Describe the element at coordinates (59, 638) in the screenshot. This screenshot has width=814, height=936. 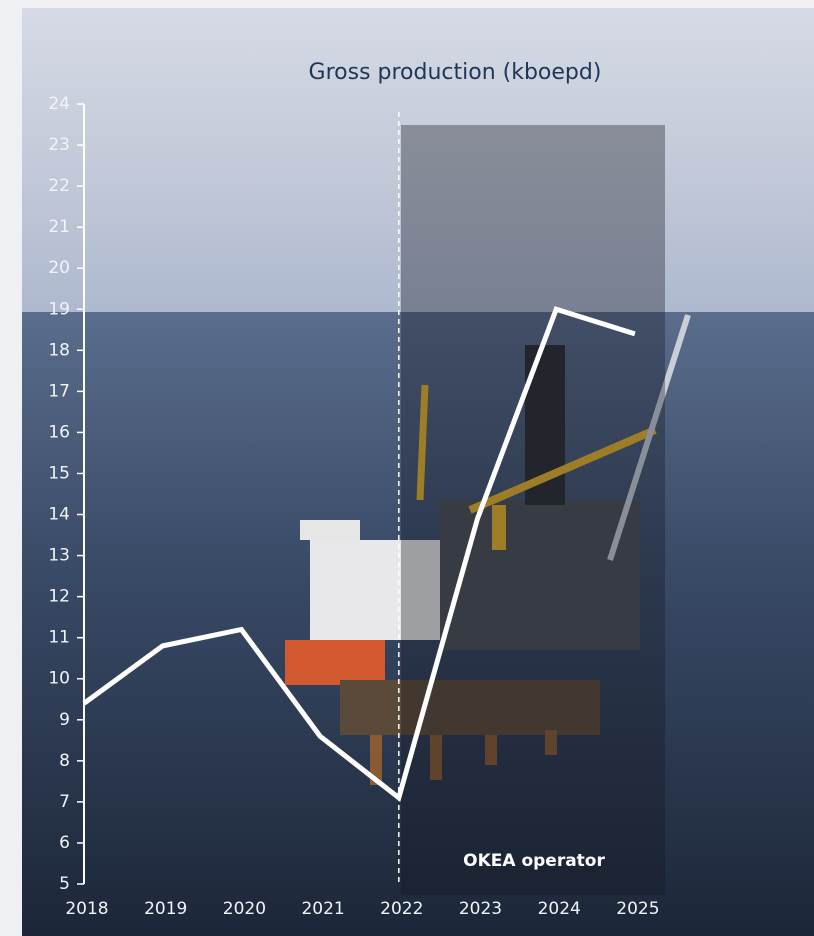
I see `y-tick-label: 11` at that location.